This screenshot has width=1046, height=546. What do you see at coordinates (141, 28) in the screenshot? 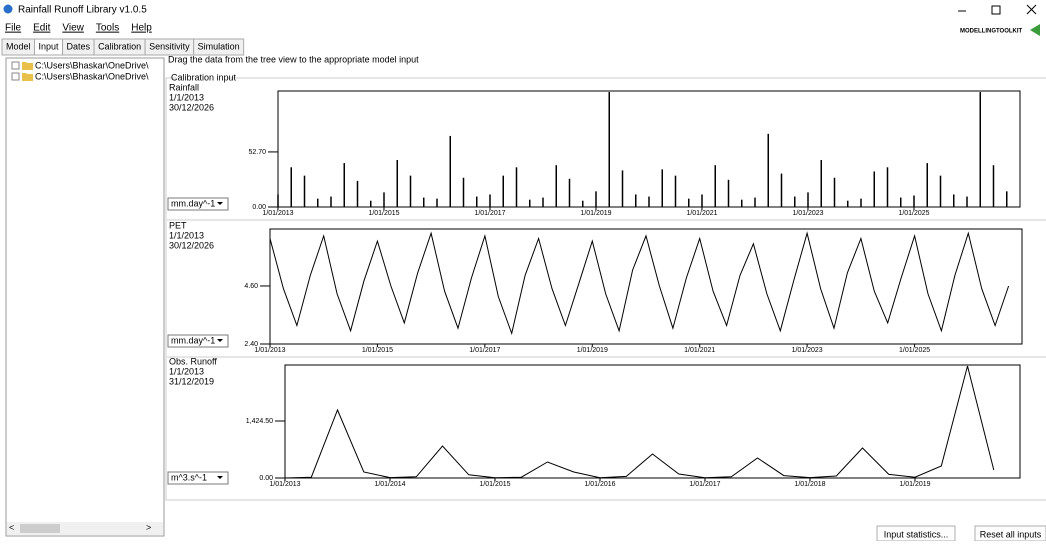
I see `menu-item: Help` at bounding box center [141, 28].